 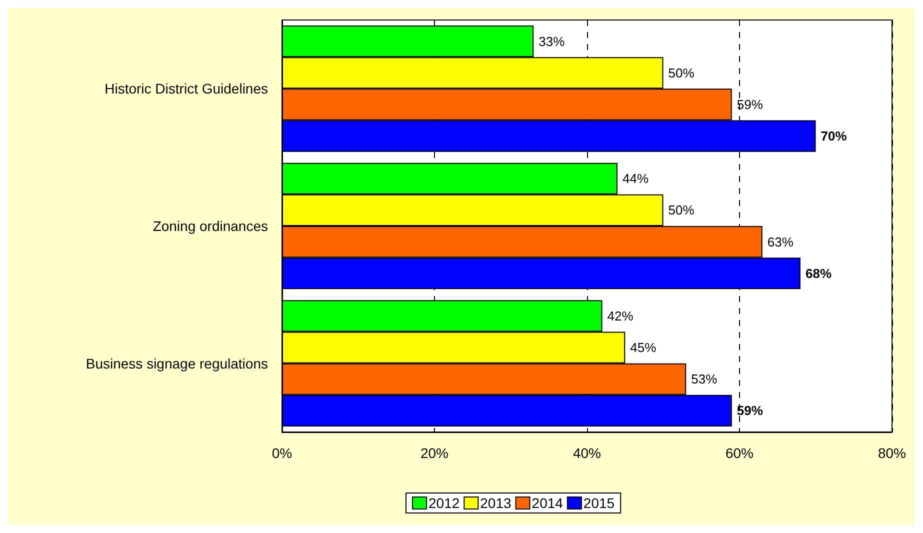 I want to click on data-label: 42%, so click(x=620, y=316).